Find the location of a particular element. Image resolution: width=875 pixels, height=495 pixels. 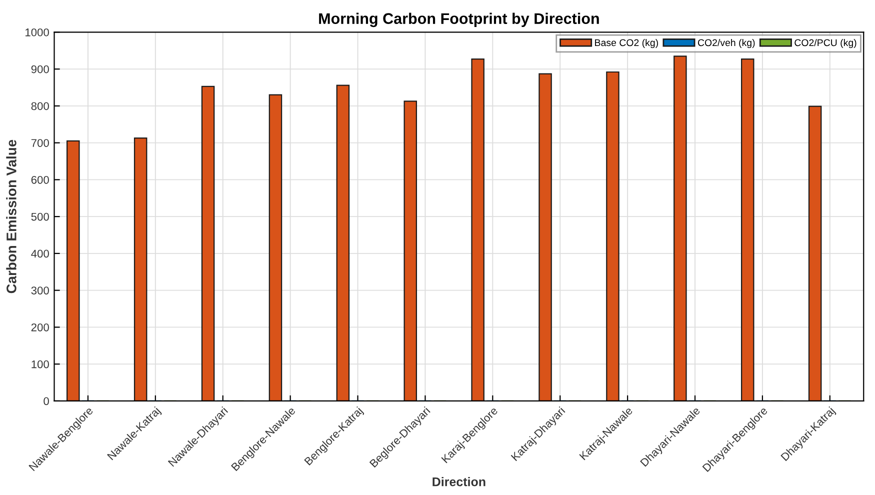

y-tick-label: 900 is located at coordinates (40, 69).